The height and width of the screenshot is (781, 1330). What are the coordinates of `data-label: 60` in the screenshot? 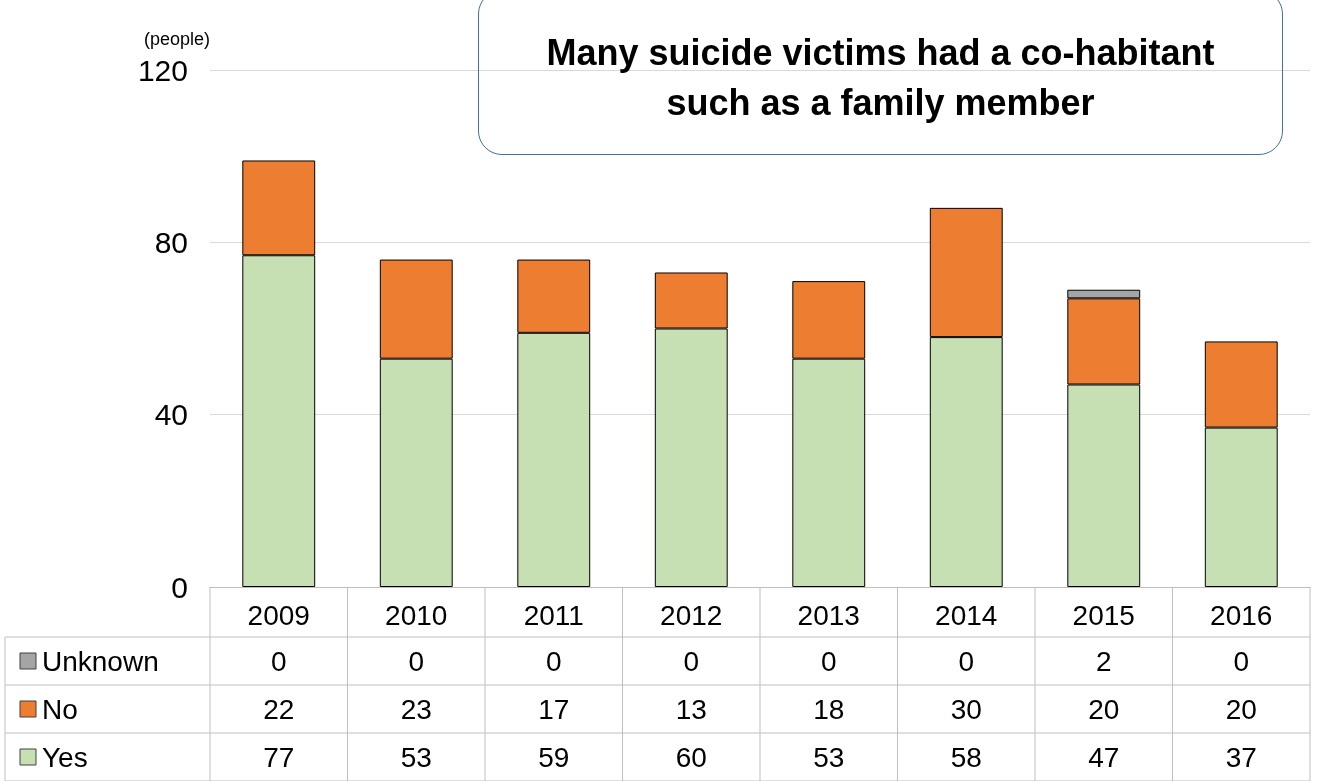 It's located at (691, 757).